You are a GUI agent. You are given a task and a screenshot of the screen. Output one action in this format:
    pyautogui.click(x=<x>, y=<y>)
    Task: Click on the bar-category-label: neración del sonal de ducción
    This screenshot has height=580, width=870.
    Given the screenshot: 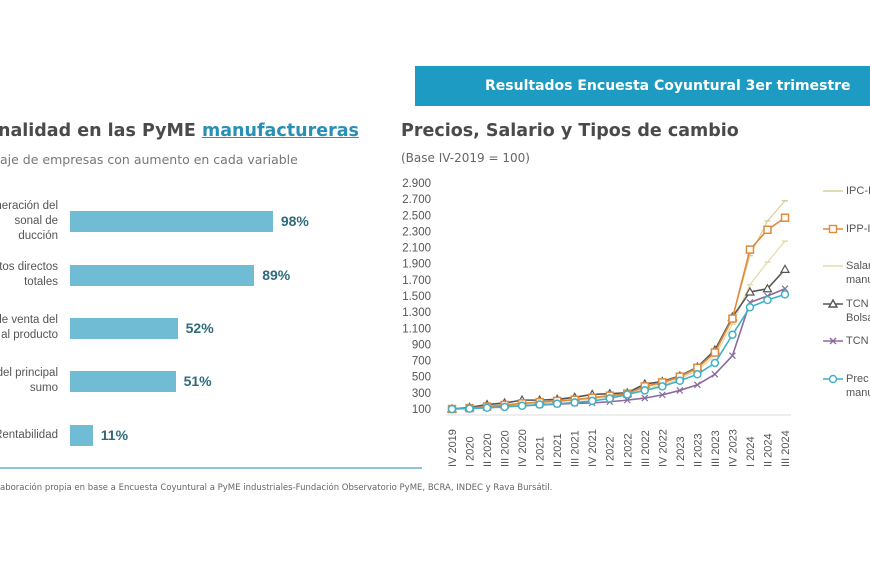 What is the action you would take?
    pyautogui.click(x=29, y=220)
    